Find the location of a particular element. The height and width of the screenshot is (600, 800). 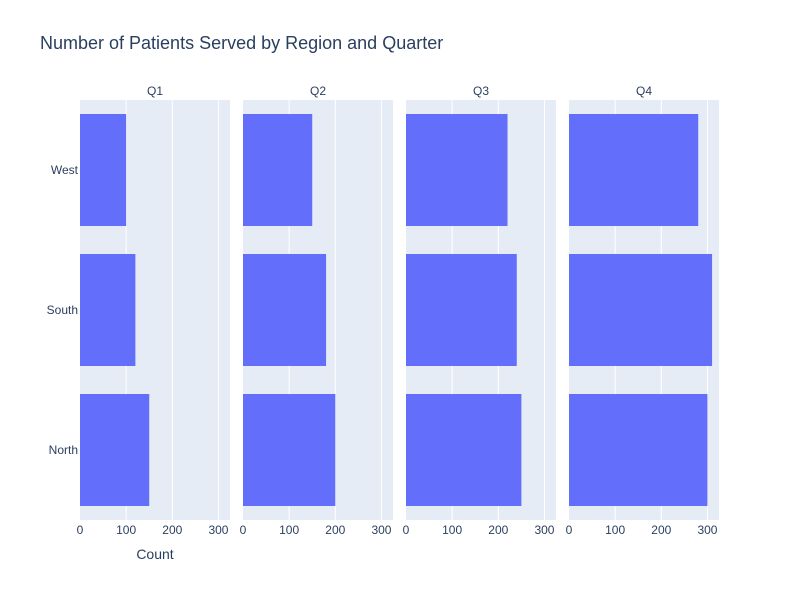

bar-q1-south is located at coordinates (108, 310).